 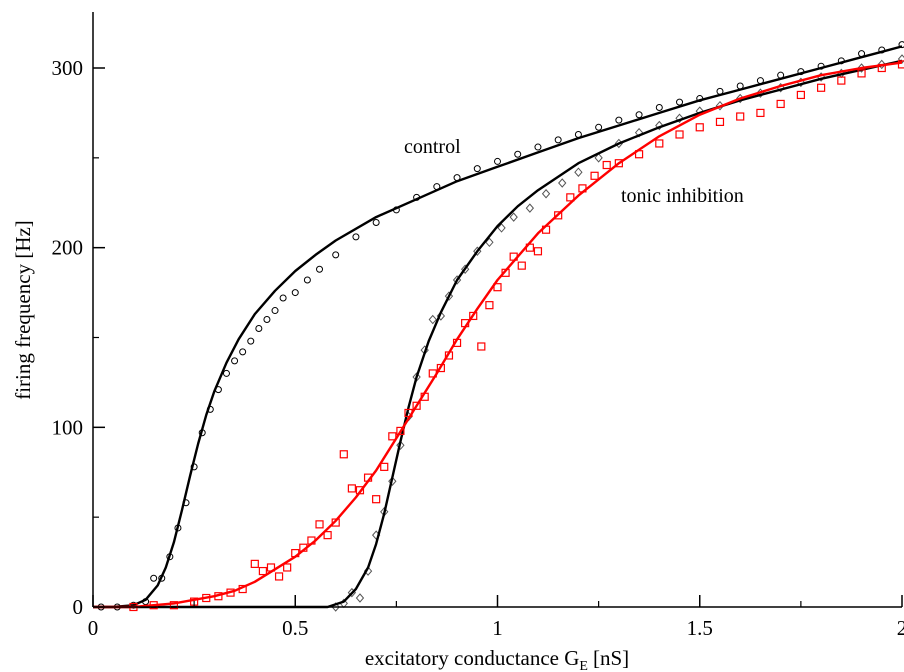 What do you see at coordinates (23, 310) in the screenshot?
I see `y-axis-label: firing frequency [Hz]` at bounding box center [23, 310].